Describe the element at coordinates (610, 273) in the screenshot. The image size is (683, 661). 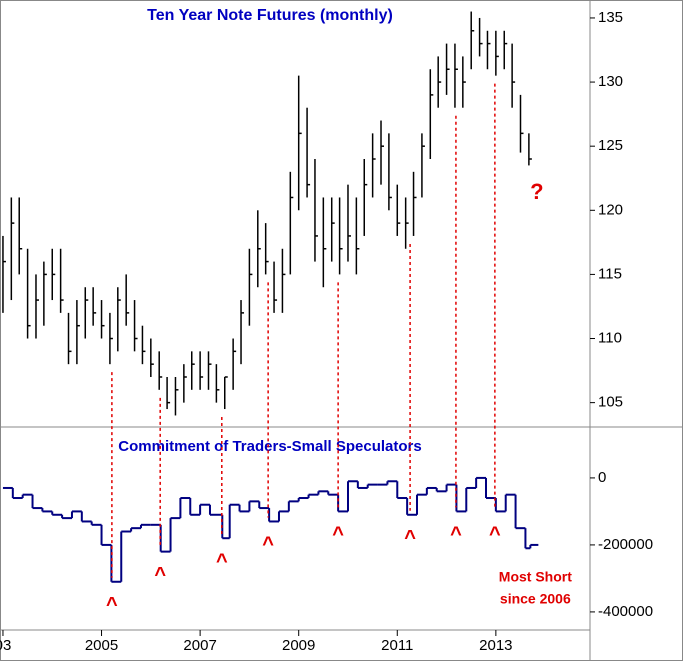
I see `y-tick-label: 115` at that location.